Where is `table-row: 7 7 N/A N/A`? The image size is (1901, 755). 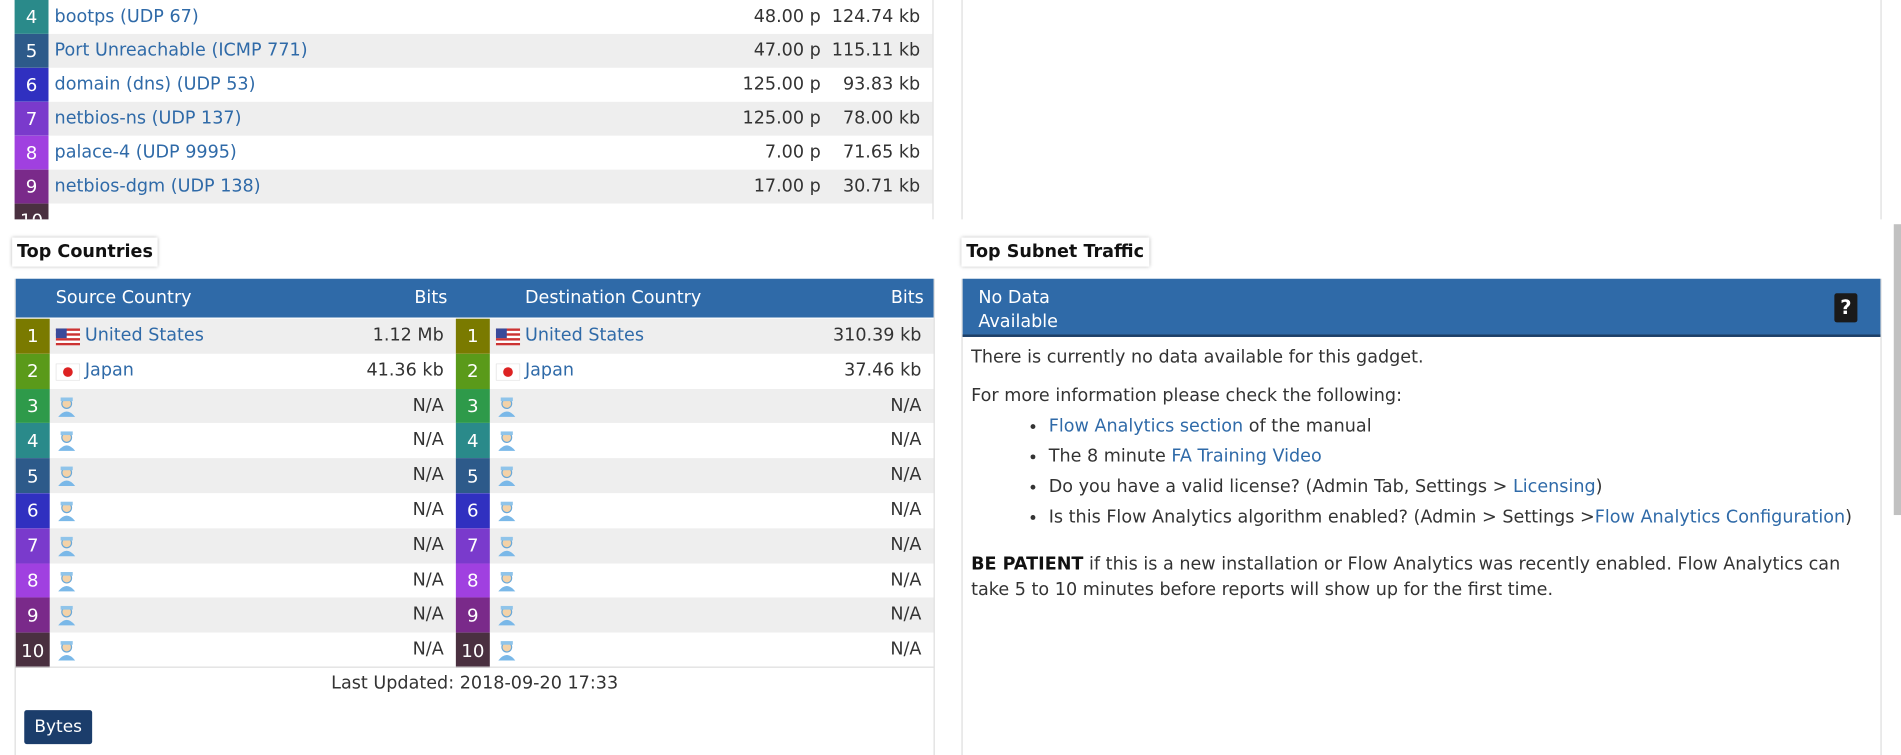 table-row: 7 7 N/A N/A is located at coordinates (474, 546).